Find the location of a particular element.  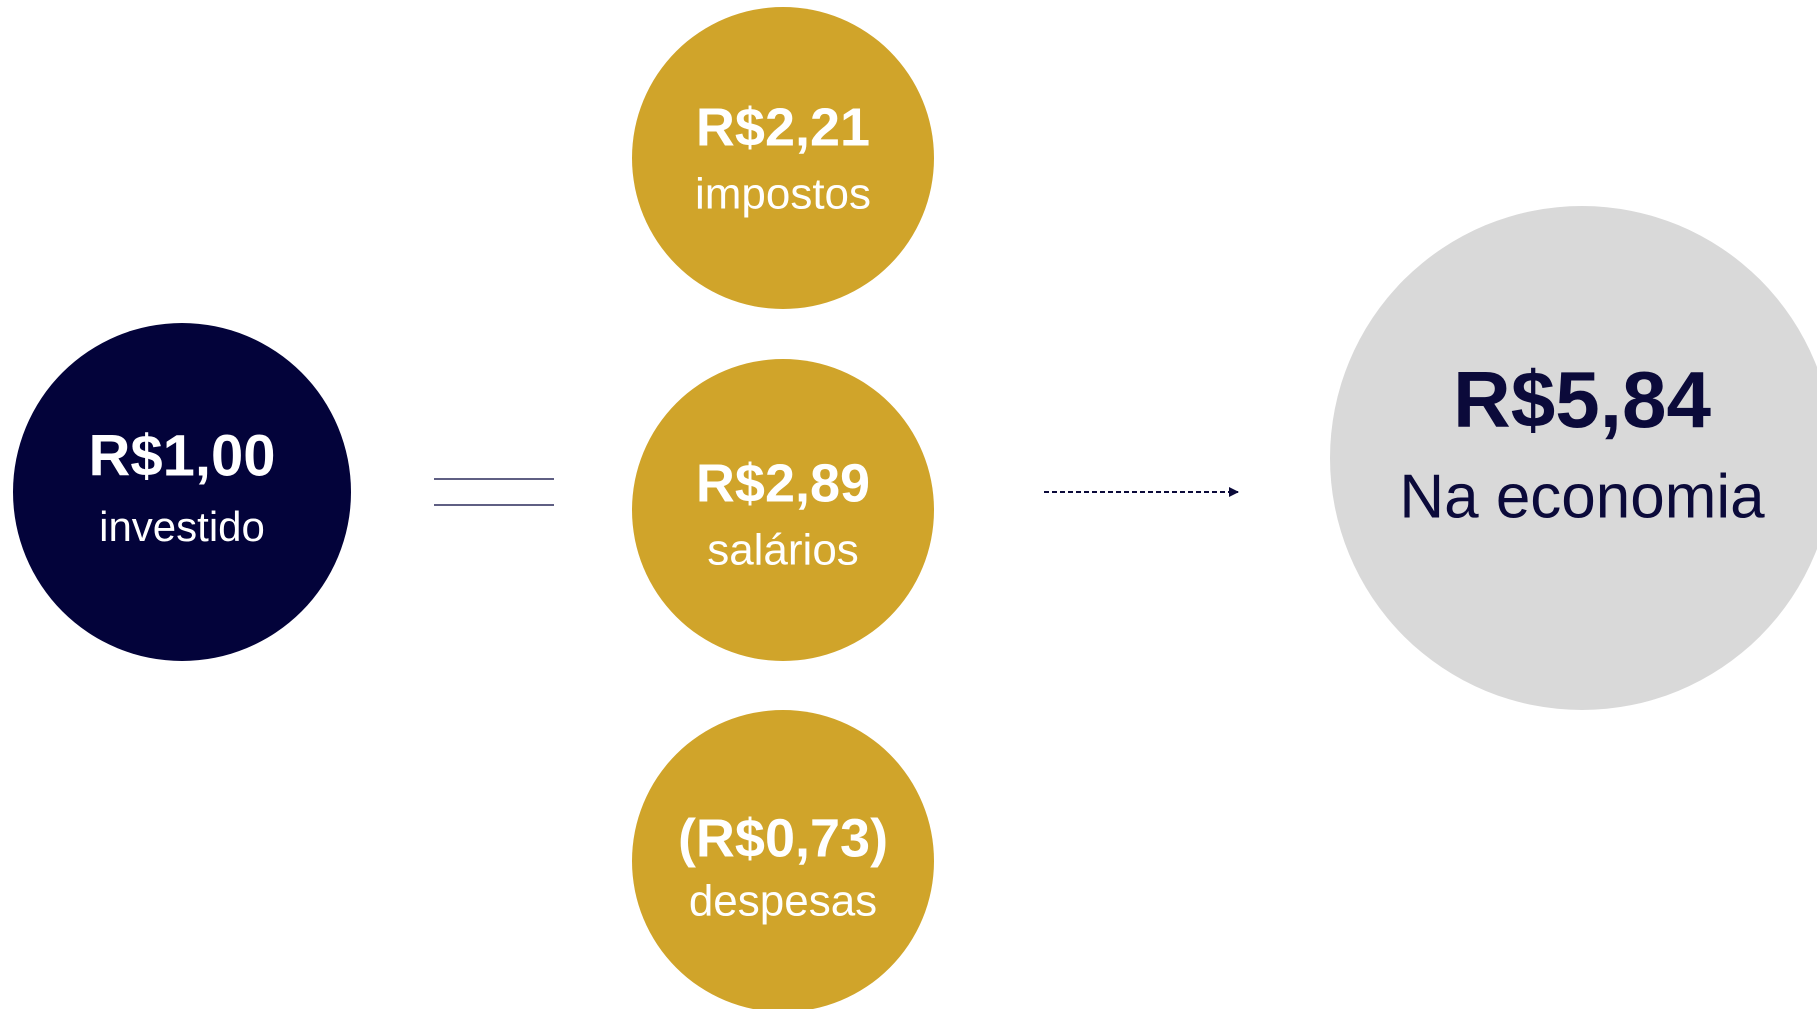

component-value: R$2,21 is located at coordinates (783, 127).